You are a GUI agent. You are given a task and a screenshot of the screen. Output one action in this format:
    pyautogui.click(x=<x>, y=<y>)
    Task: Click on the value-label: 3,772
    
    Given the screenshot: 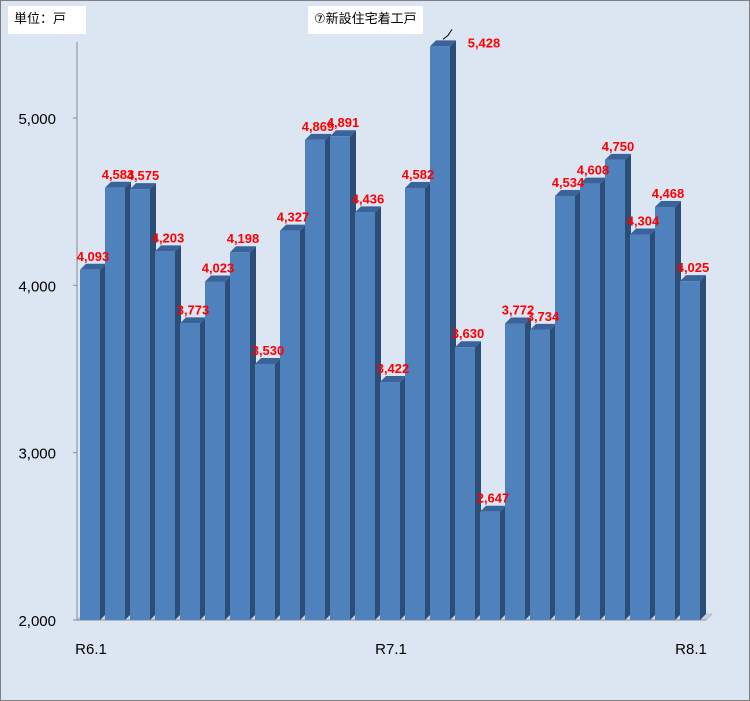 What is the action you would take?
    pyautogui.click(x=518, y=309)
    